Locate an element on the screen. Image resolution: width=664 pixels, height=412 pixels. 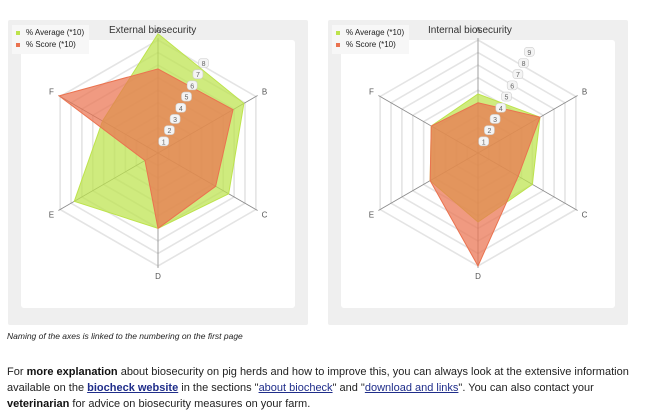
download-and-links-link: download and links is located at coordinates (411, 388).